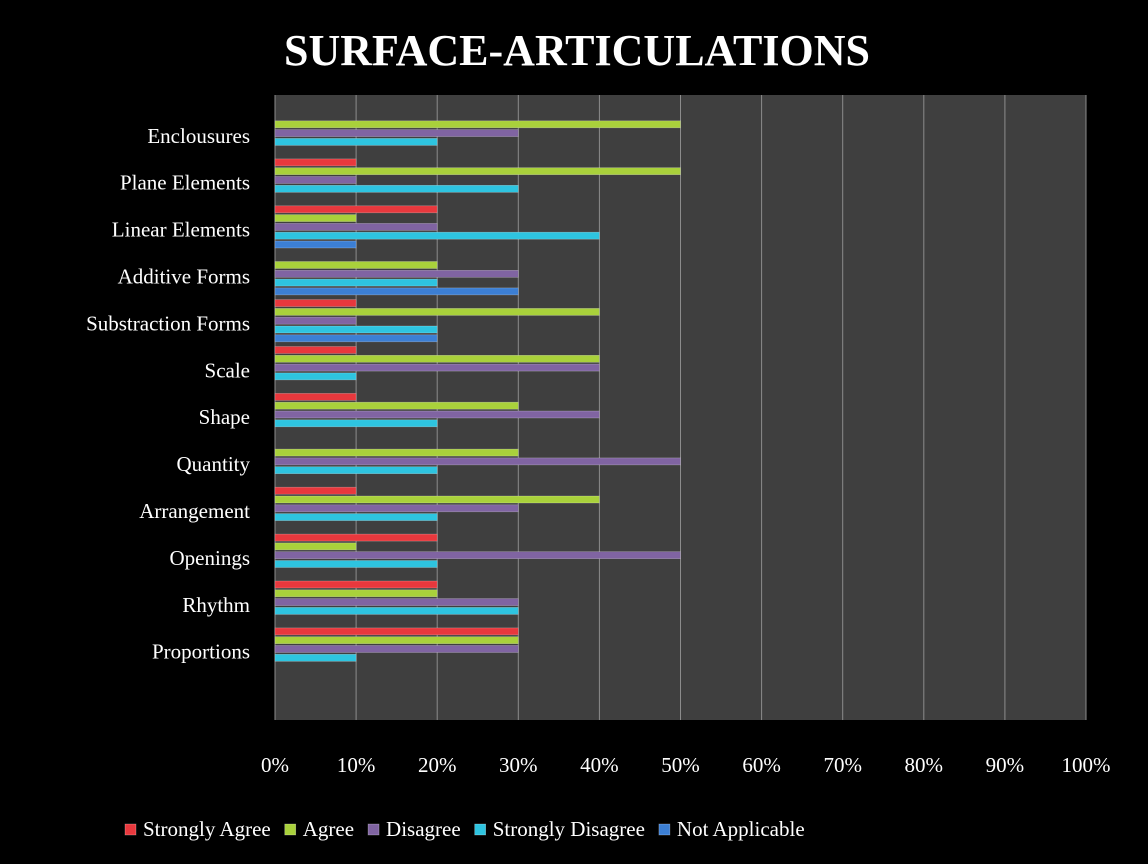 Image resolution: width=1148 pixels, height=864 pixels. I want to click on x-tick-label: 90%, so click(1005, 765).